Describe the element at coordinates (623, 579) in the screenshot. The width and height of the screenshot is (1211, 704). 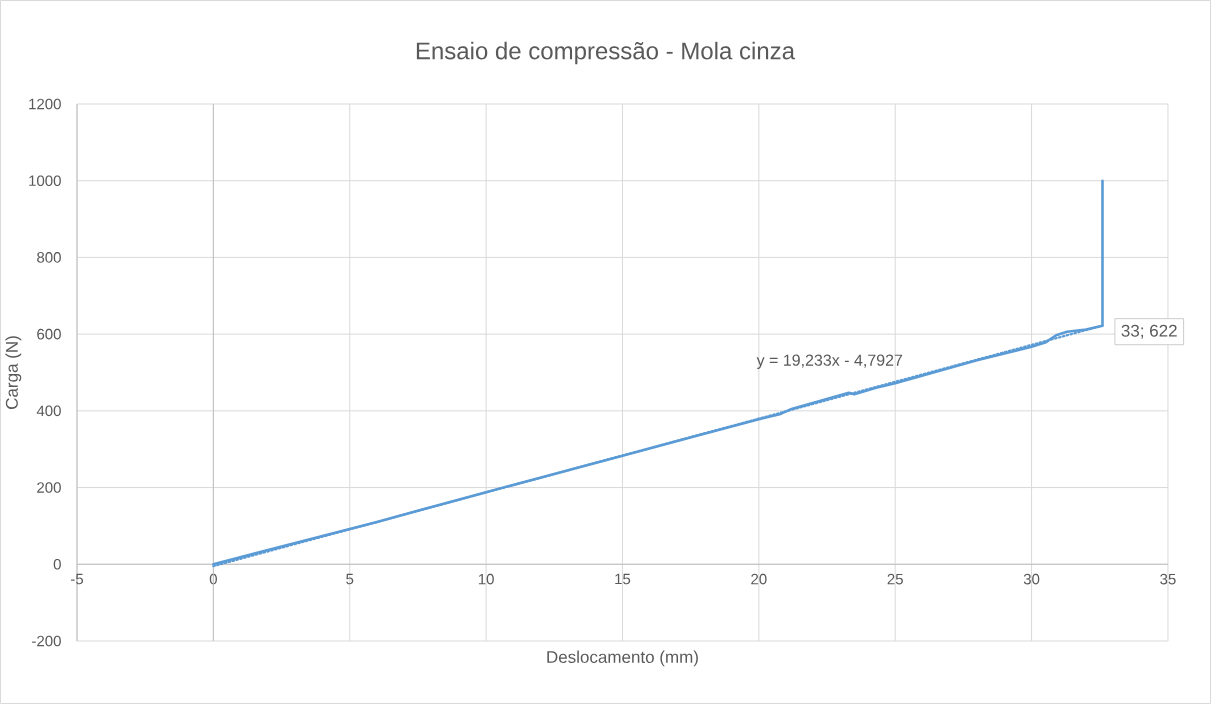
I see `x-tick-label: 15` at that location.